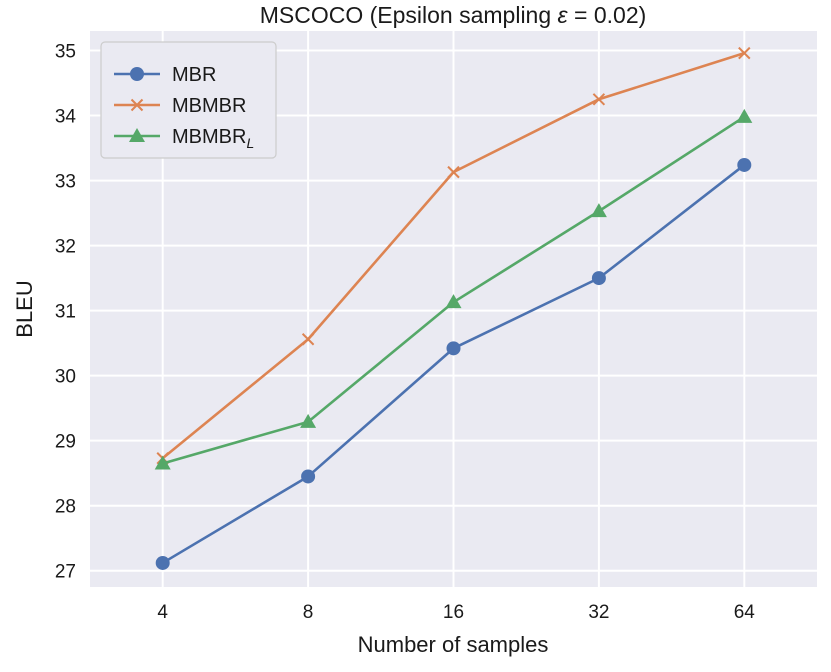 This screenshot has width=831, height=672. I want to click on x-tick-label: 16, so click(453, 612).